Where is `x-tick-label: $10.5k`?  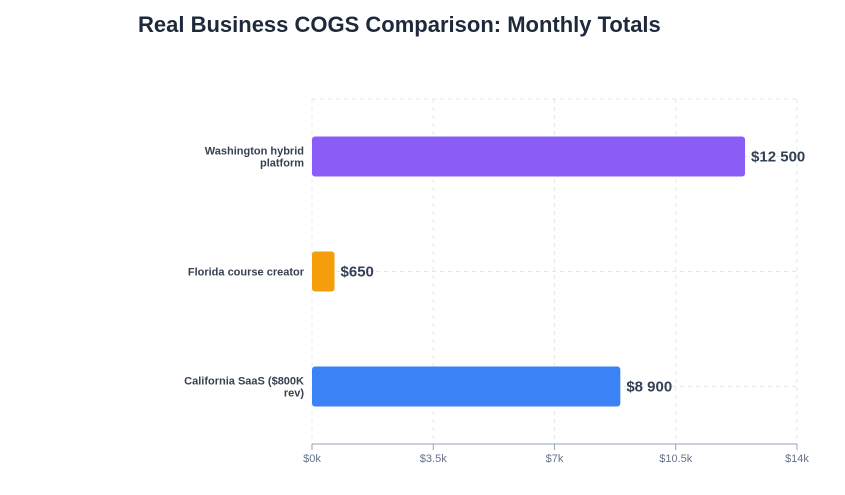
x-tick-label: $10.5k is located at coordinates (676, 459).